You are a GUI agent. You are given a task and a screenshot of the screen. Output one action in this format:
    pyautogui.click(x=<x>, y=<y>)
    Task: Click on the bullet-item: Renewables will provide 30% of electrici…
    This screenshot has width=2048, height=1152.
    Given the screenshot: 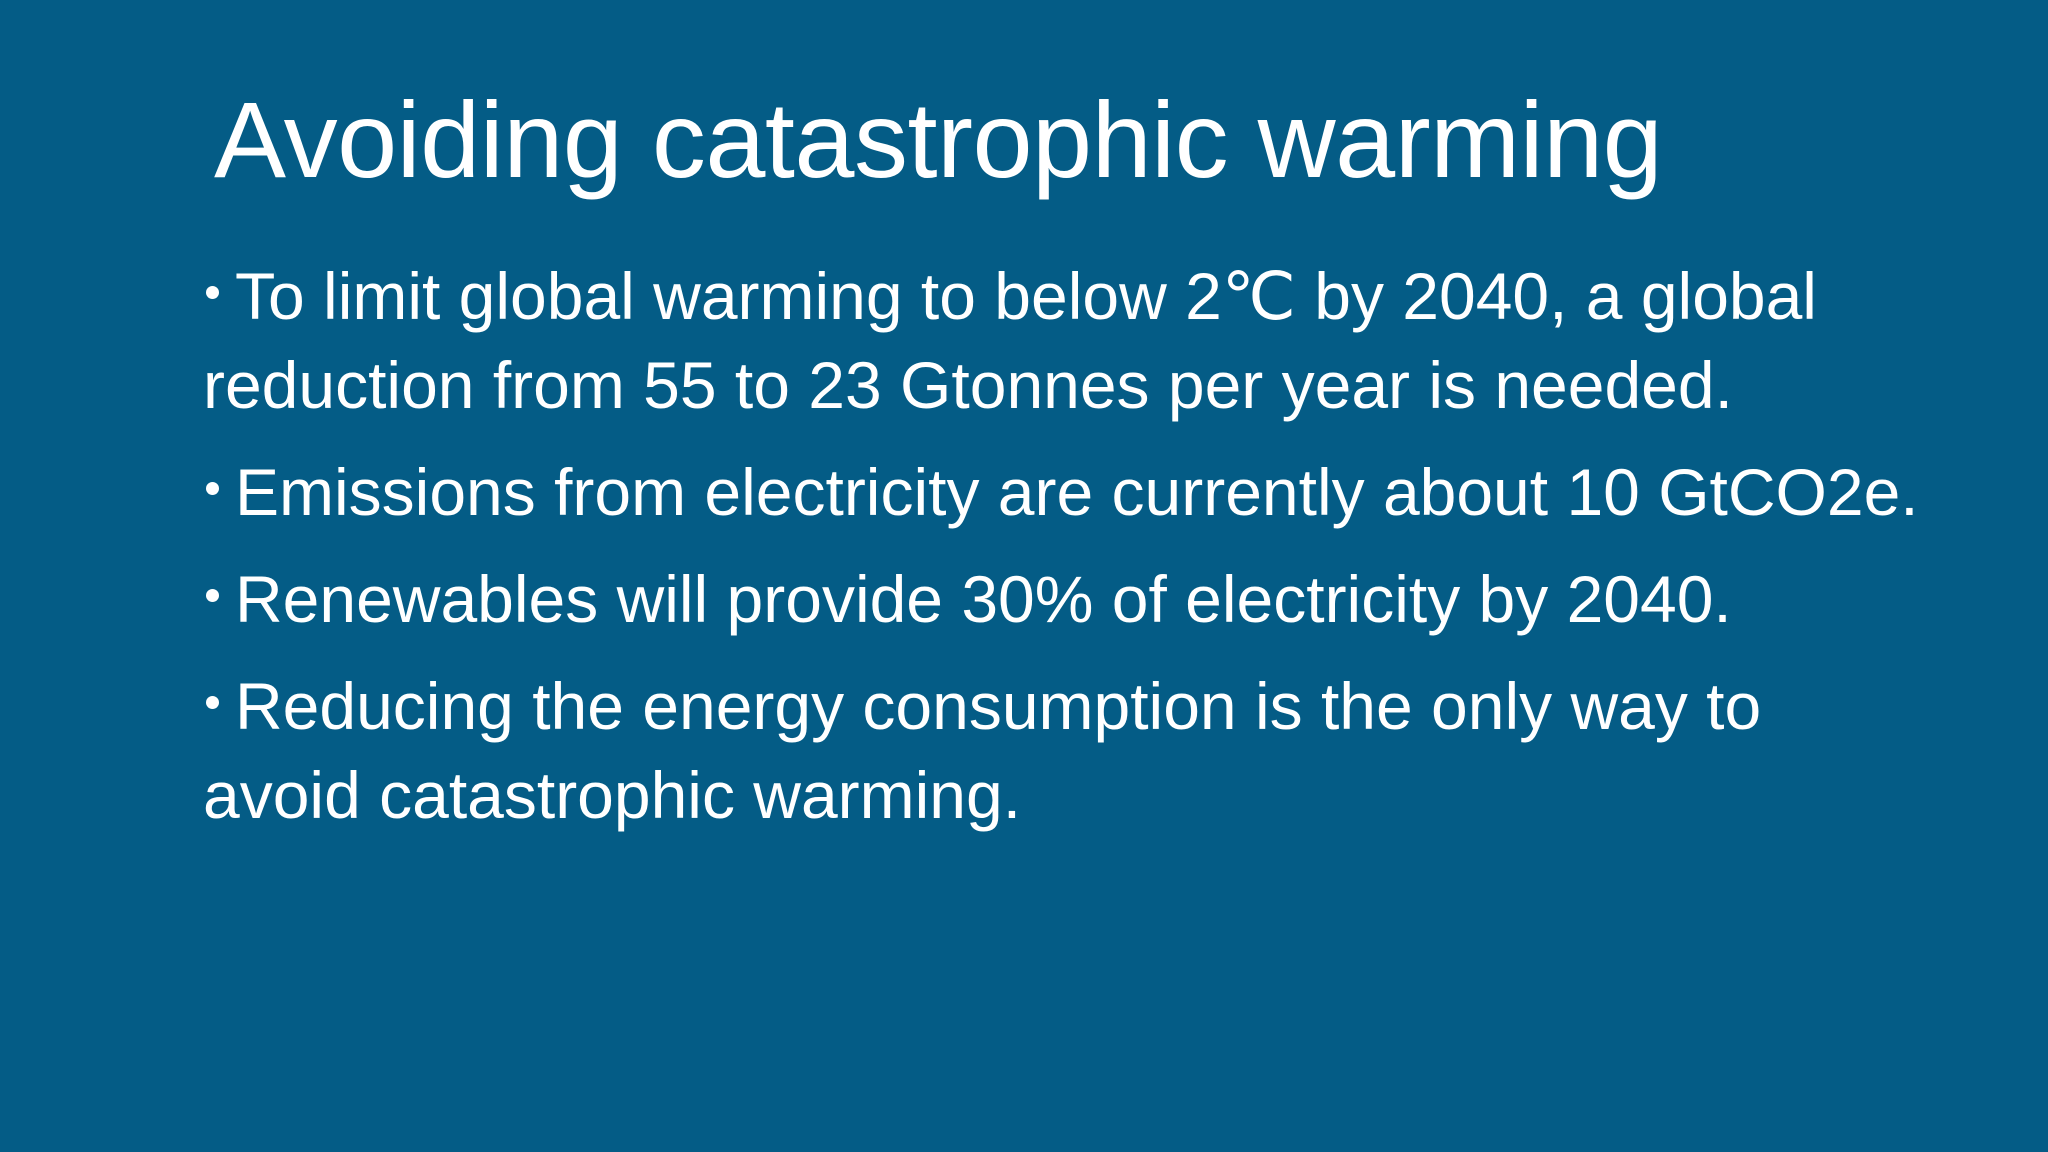 What is the action you would take?
    pyautogui.click(x=1063, y=599)
    